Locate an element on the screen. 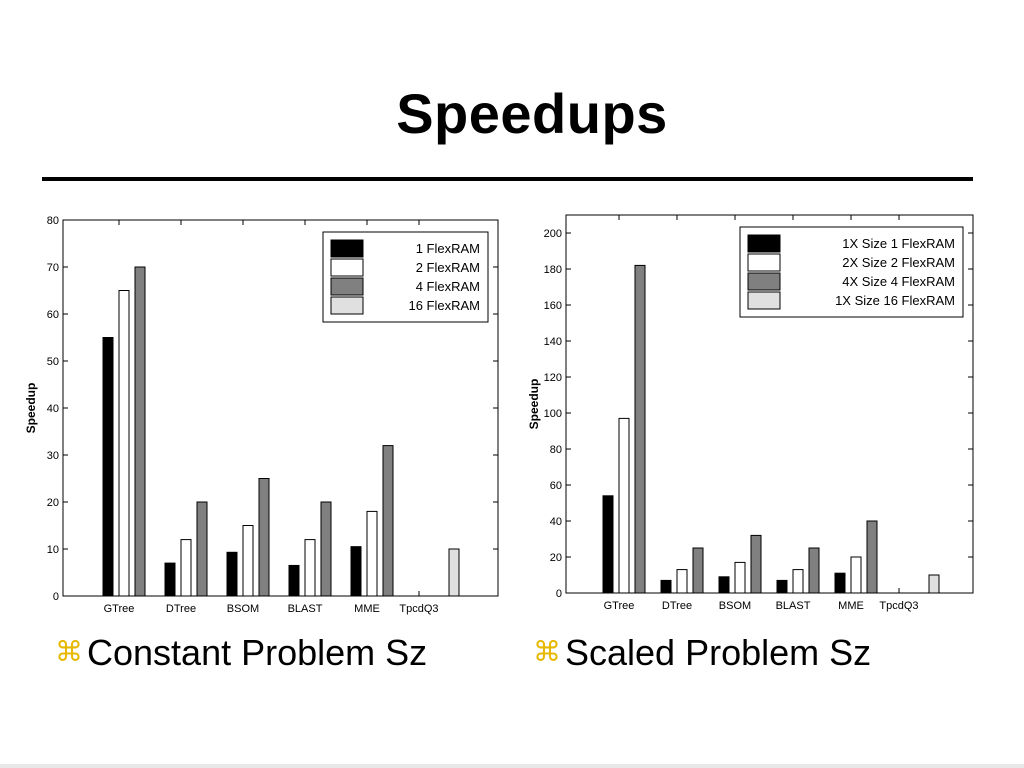  legend-label: 2 FlexRAM is located at coordinates (448, 267).